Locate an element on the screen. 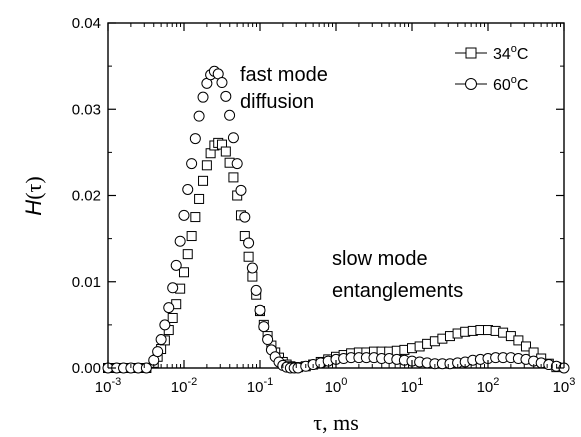  x-tick-label-exp: 2 is located at coordinates (496, 382).